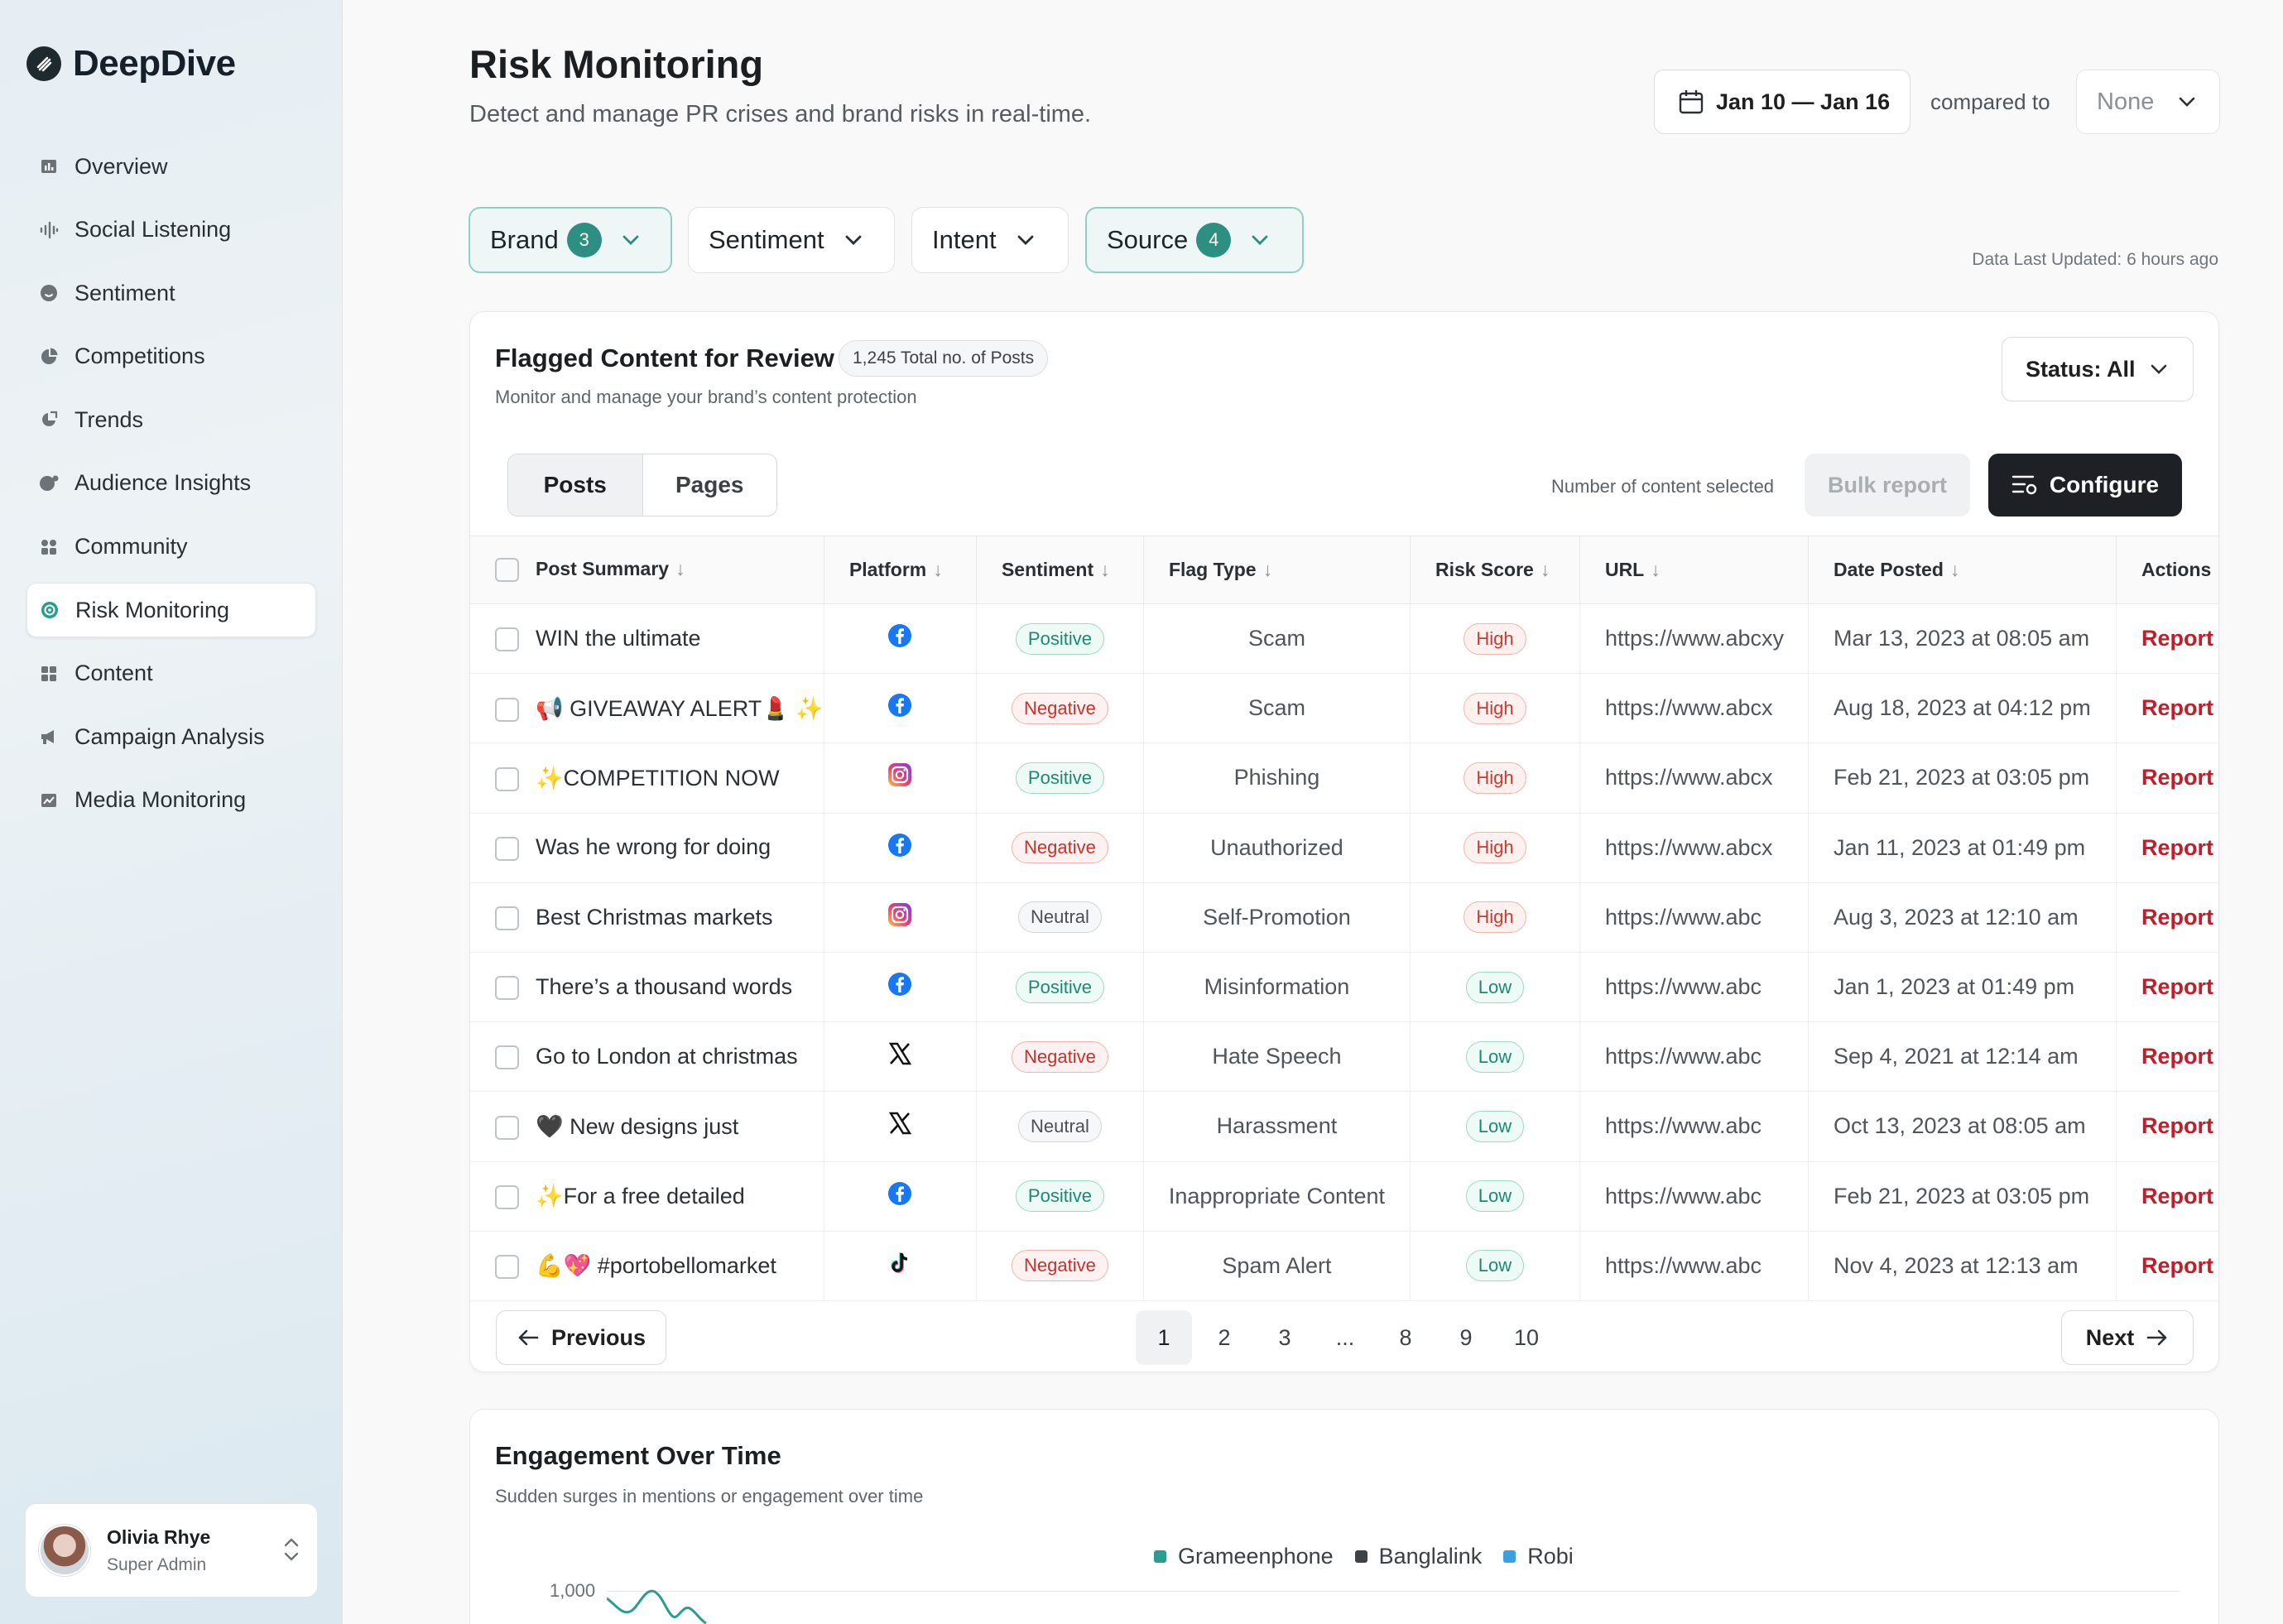  I want to click on page-9: 9, so click(1466, 1337).